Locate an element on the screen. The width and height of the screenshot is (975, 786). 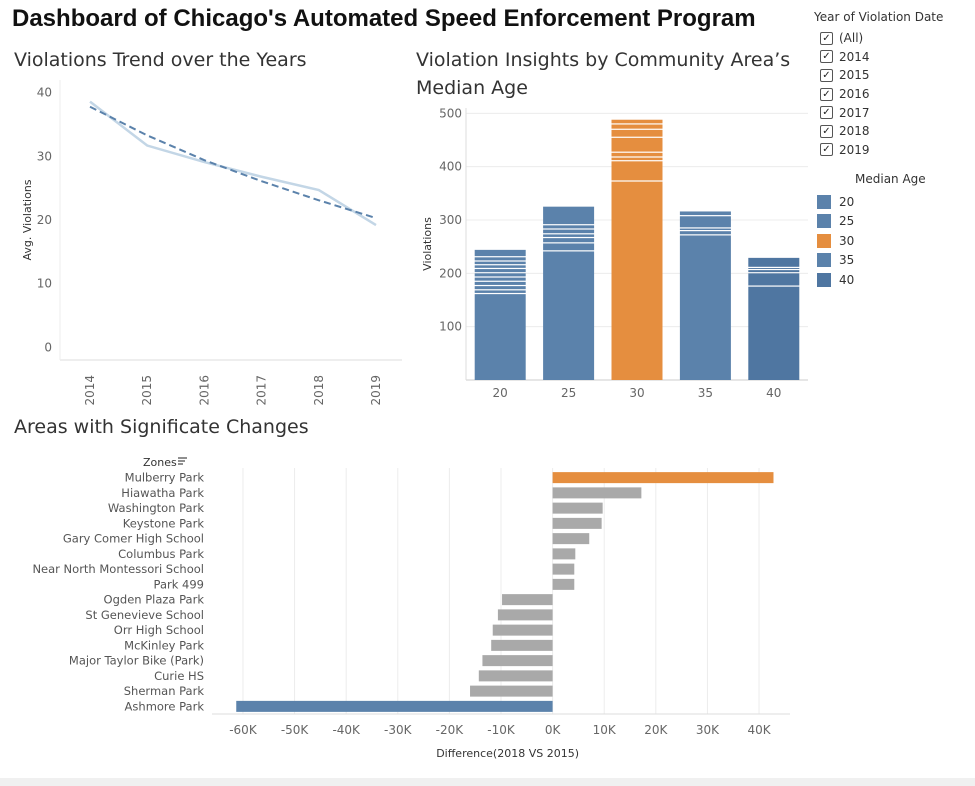
legend-item: 40 is located at coordinates (871, 280).